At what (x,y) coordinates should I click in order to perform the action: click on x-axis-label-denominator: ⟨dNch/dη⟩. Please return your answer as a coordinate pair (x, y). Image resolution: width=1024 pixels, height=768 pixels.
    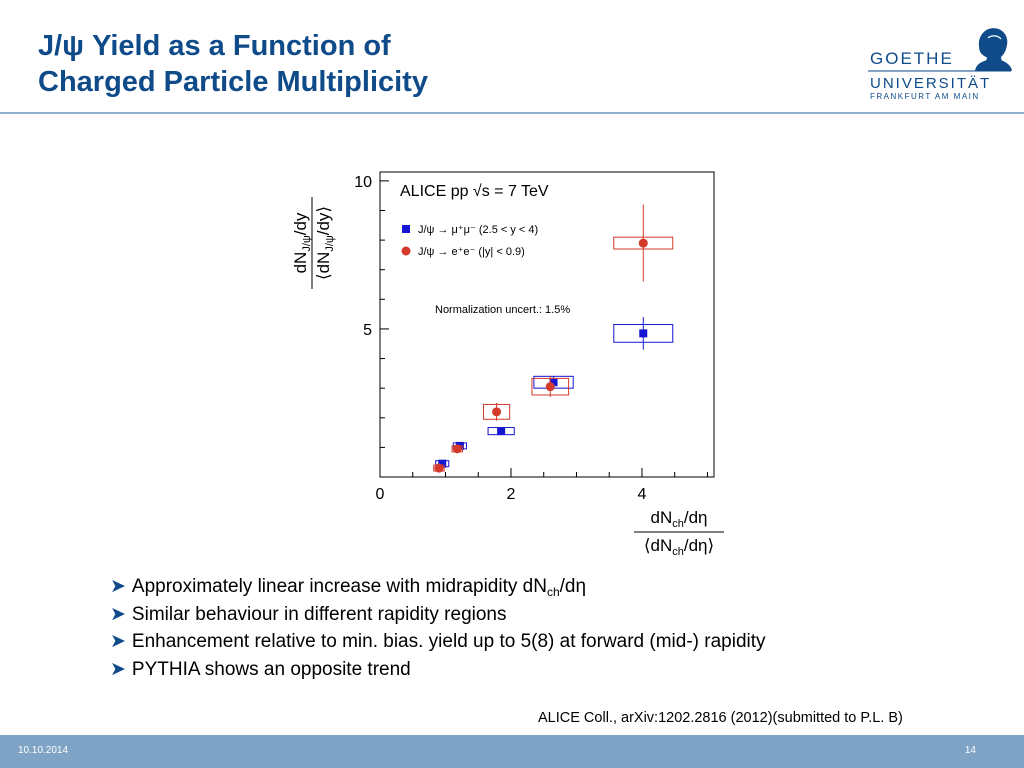
    Looking at the image, I should click on (679, 547).